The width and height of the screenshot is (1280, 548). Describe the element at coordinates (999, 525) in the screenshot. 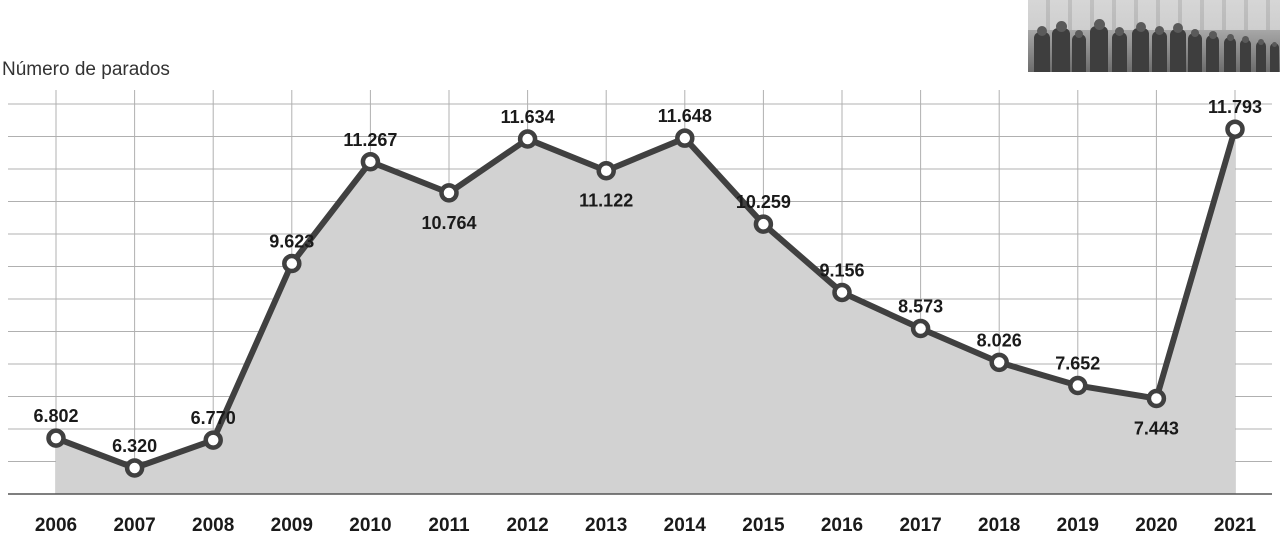

I see `x-tick-label: 2018` at that location.